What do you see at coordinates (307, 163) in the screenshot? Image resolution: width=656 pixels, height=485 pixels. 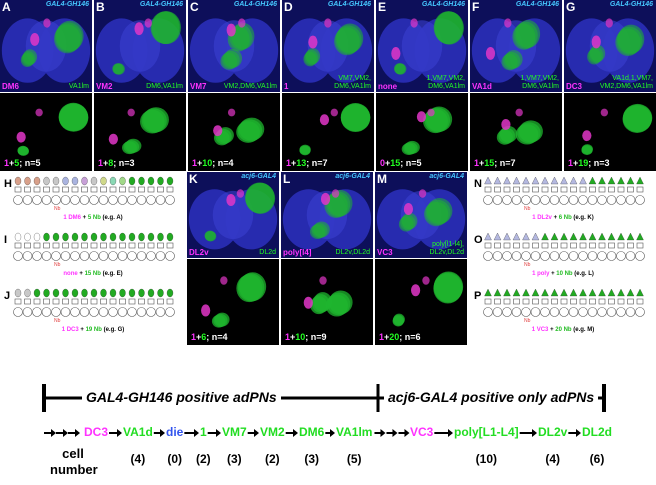 I see `cell-count: 1+13; n=7` at bounding box center [307, 163].